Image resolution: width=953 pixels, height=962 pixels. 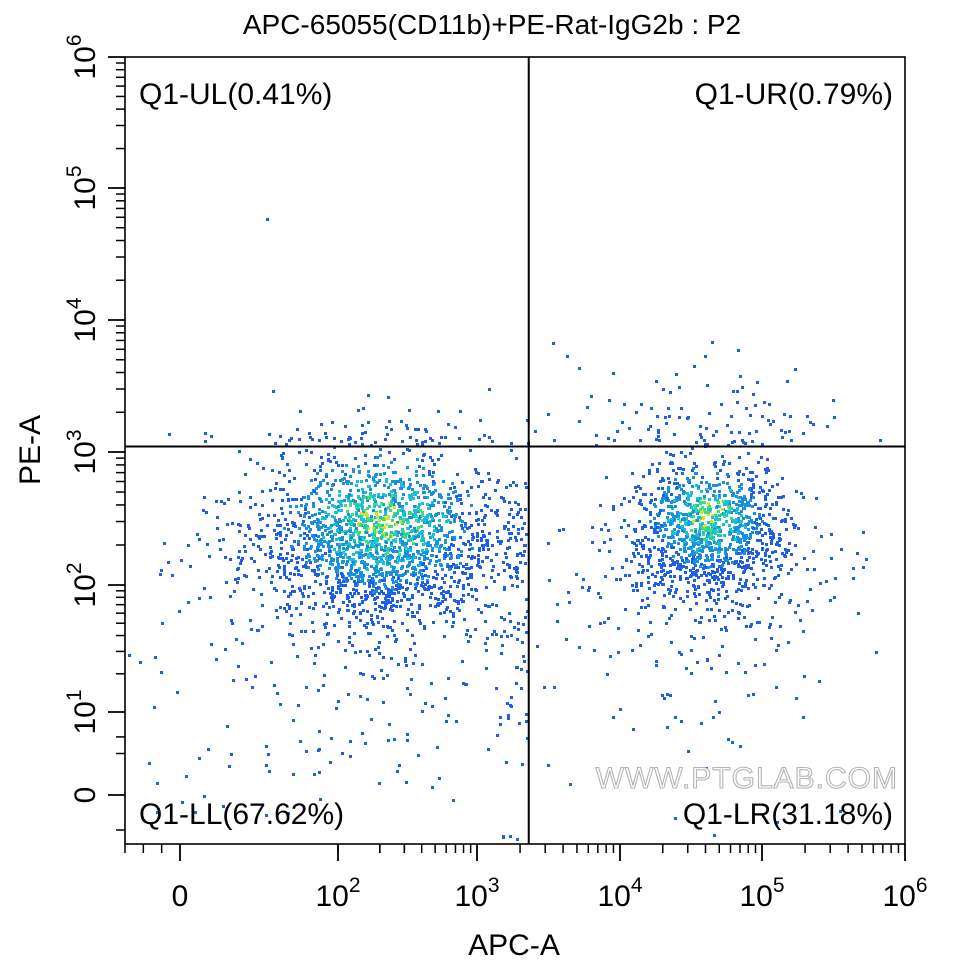 What do you see at coordinates (180, 896) in the screenshot?
I see `tick-label: 0` at bounding box center [180, 896].